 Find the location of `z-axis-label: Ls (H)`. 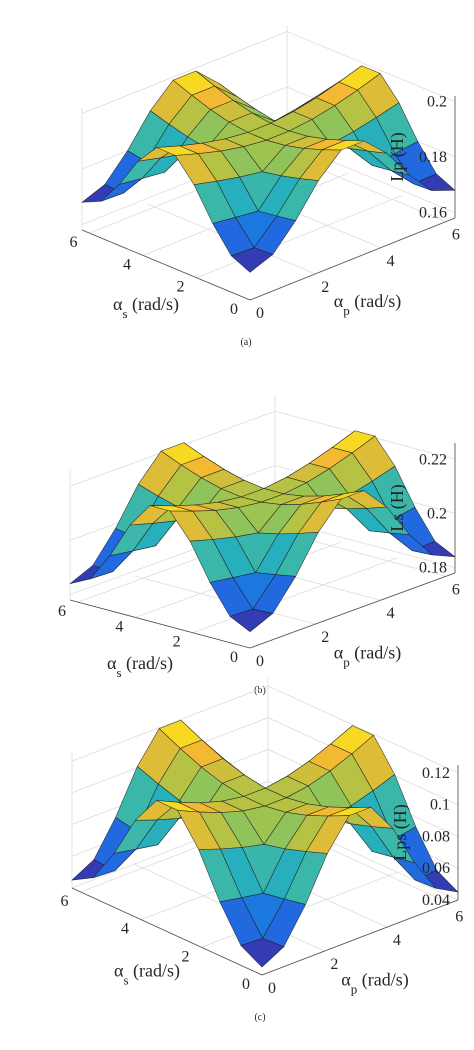

z-axis-label: Ls (H) is located at coordinates (397, 508).